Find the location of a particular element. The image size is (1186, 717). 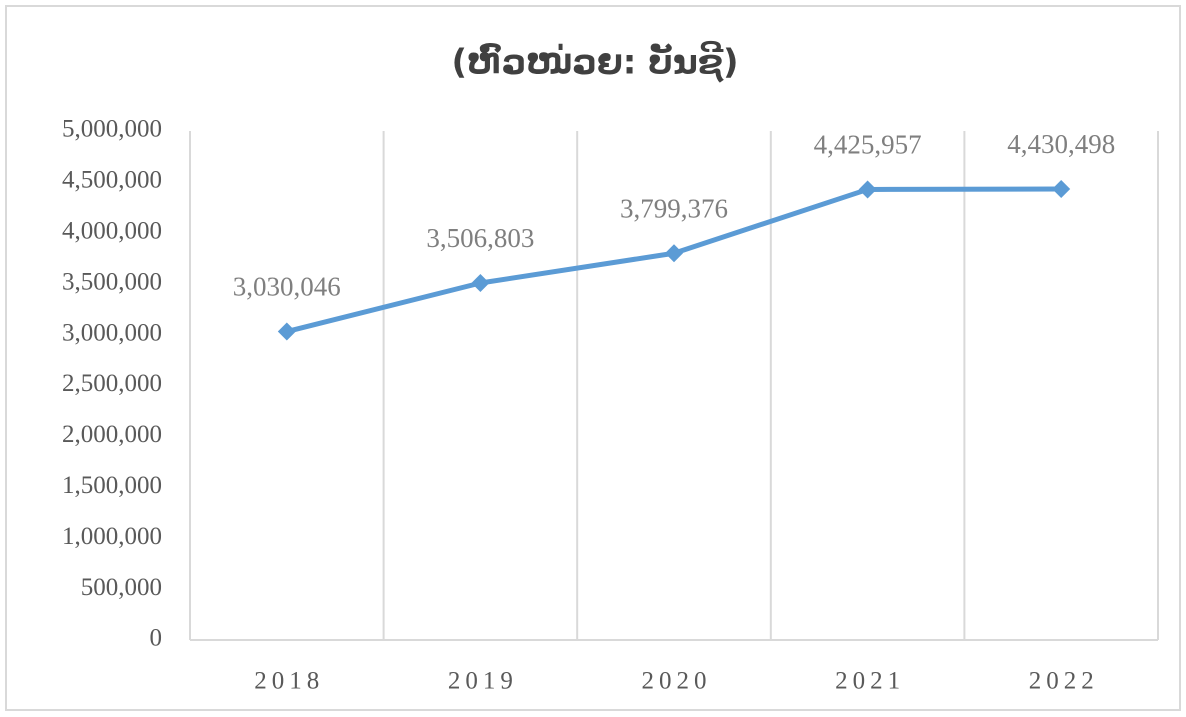

y-tick-label: 0 is located at coordinates (156, 638).